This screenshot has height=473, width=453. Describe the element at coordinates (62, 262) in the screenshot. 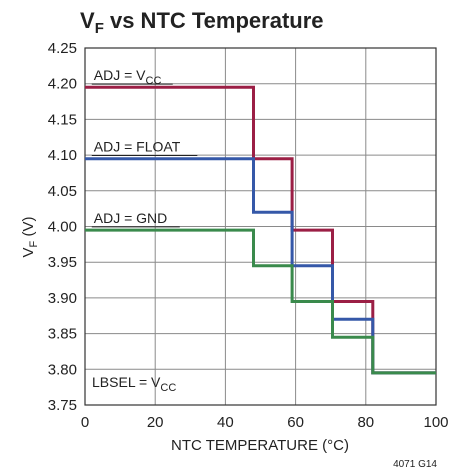

I see `y-tick-label: 3.95` at that location.